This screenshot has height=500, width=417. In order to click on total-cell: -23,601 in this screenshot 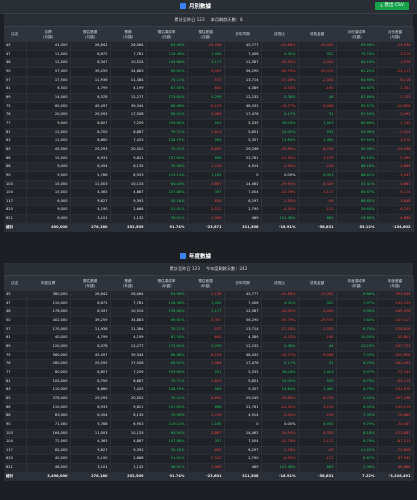, I will do `click(206, 477)`.